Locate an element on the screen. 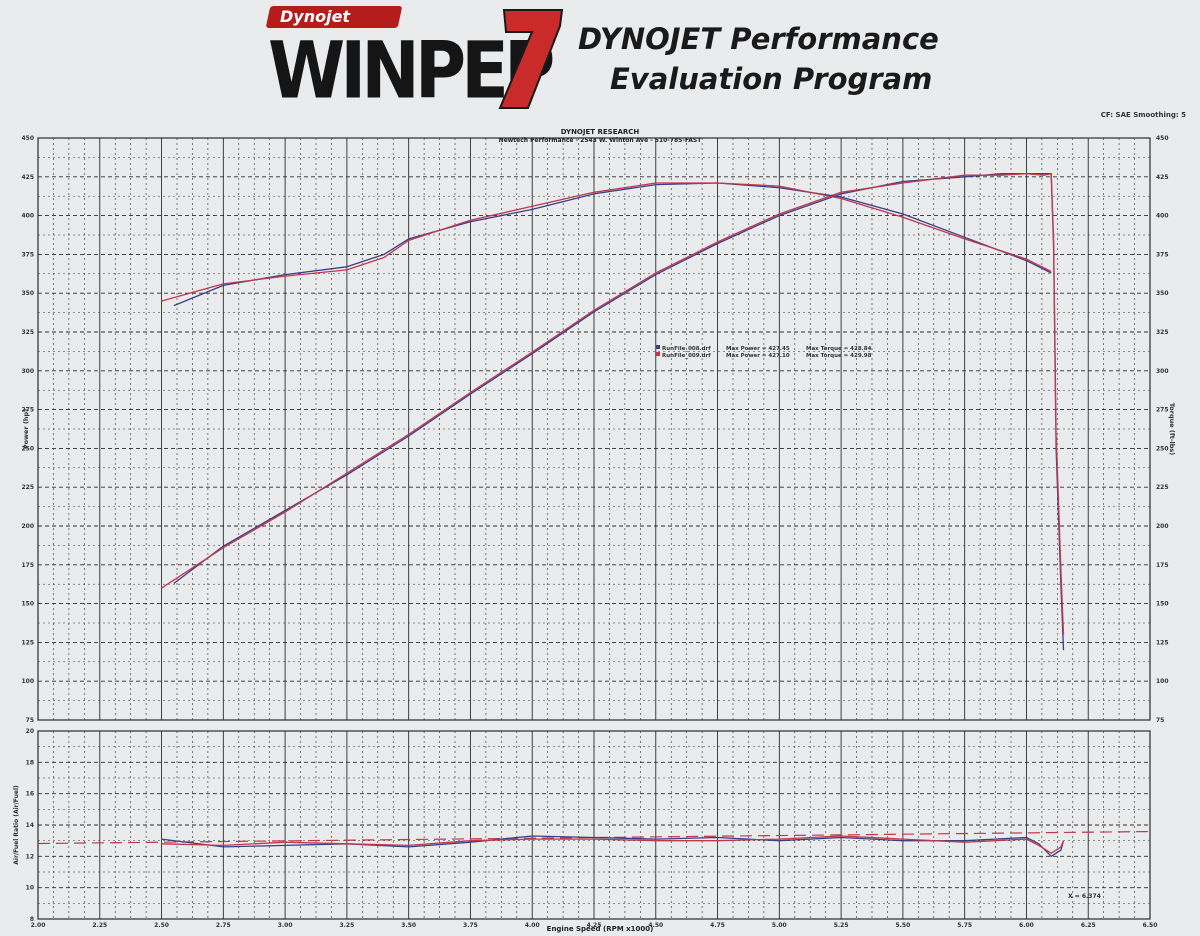 This screenshot has width=1200, height=936. power-tick-label: 175 is located at coordinates (27, 565).